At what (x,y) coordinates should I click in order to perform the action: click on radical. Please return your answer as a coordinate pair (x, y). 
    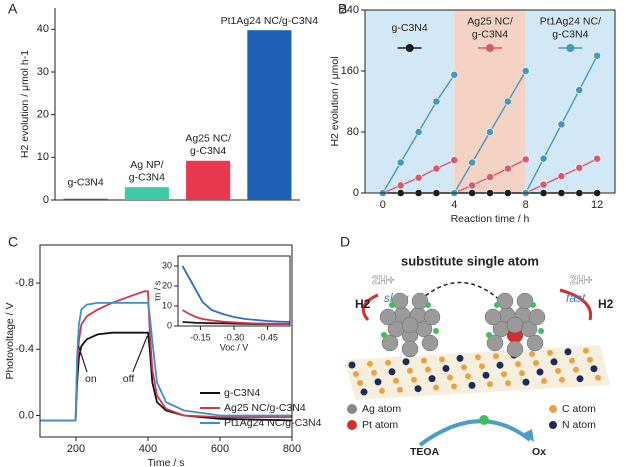
    Looking at the image, I should click on (484, 420).